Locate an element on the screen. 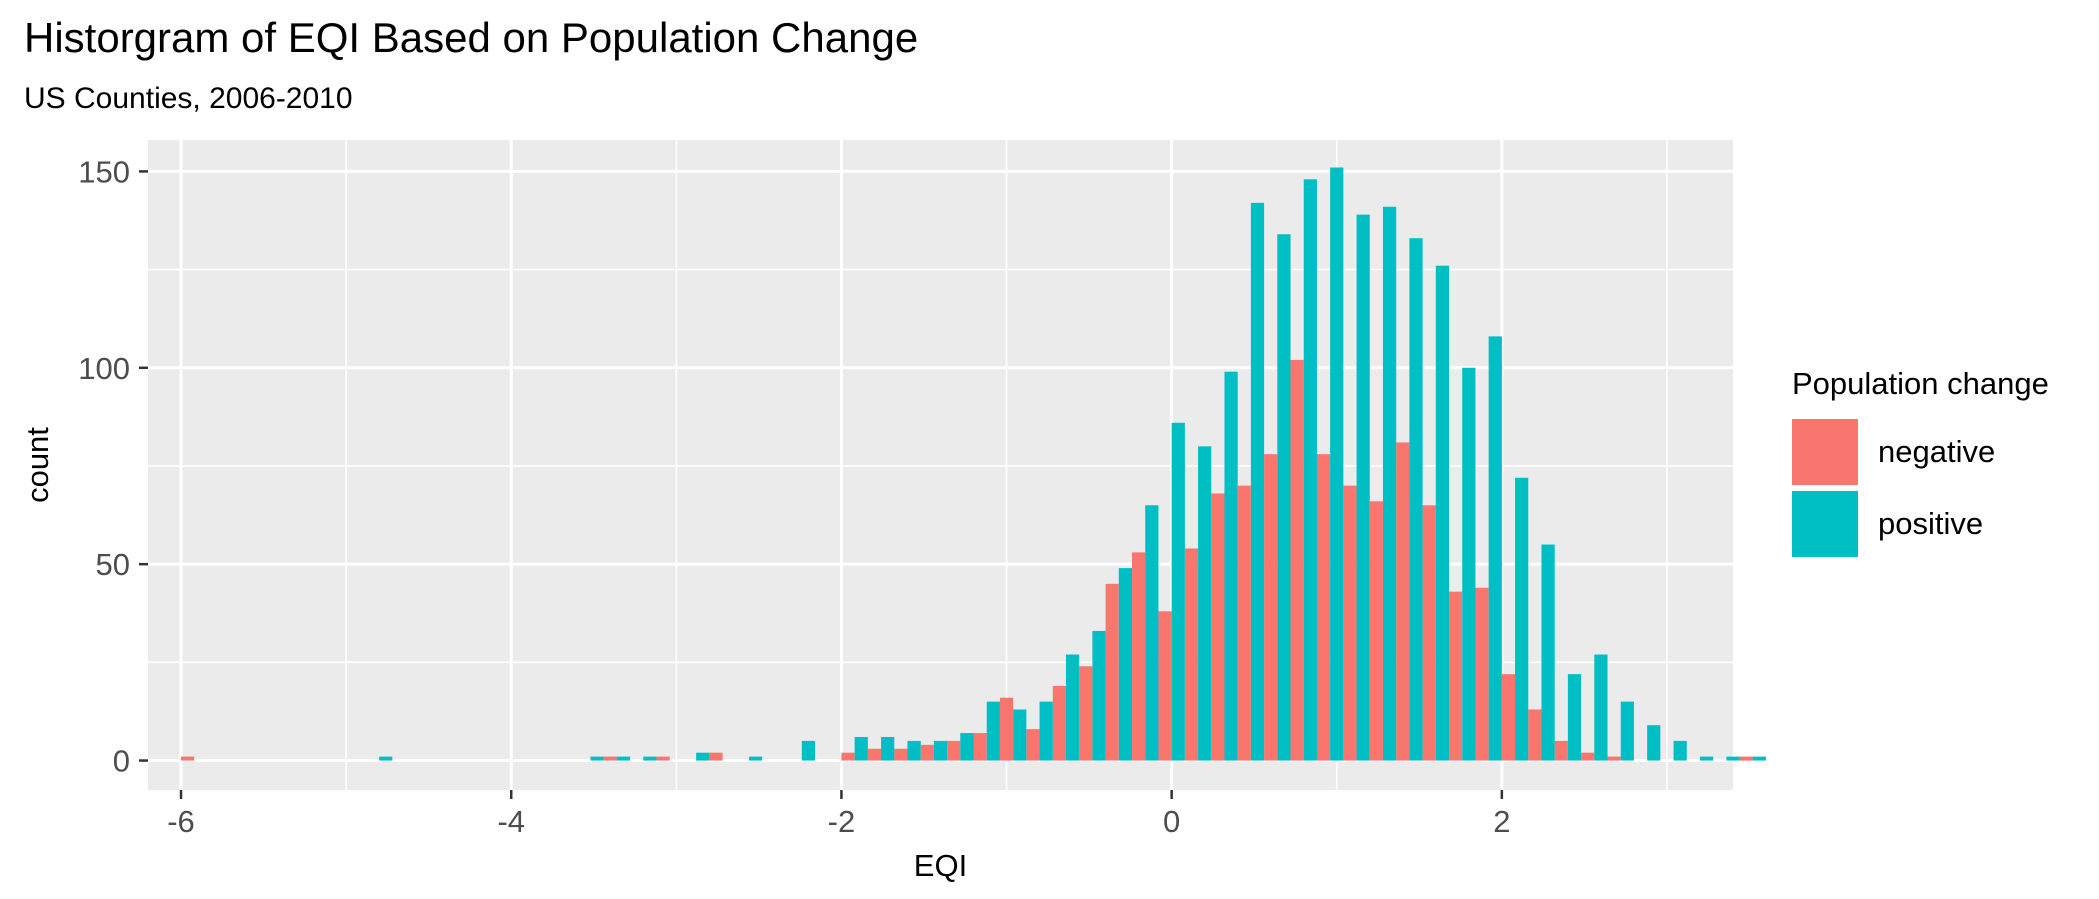 The image size is (2099, 899). y-axis-title: count is located at coordinates (37, 465).